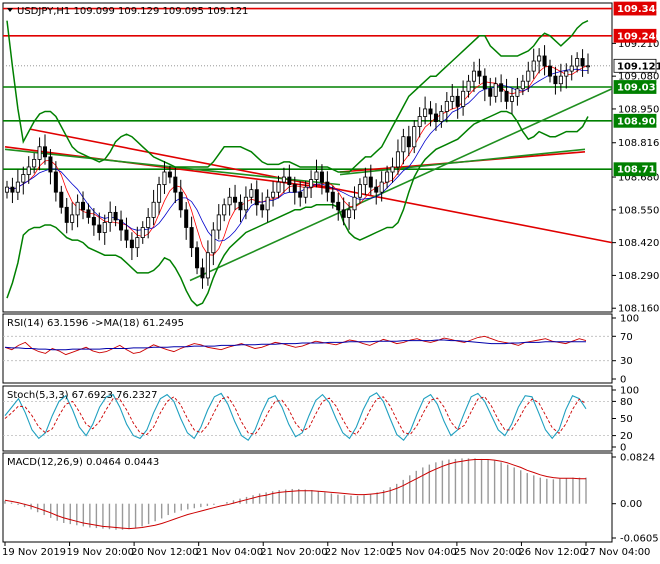  I want to click on price-axis-label: 108.420, so click(638, 243).